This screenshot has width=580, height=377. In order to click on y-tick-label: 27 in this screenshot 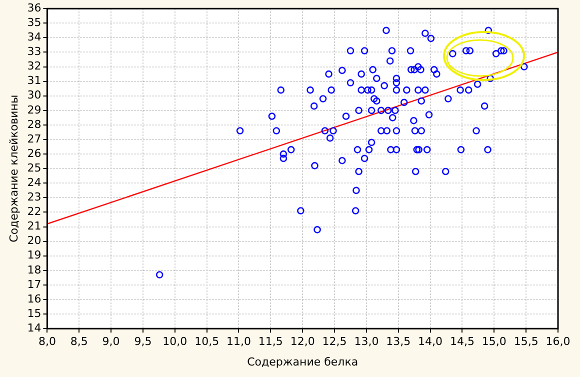, I will do `click(34, 139)`.